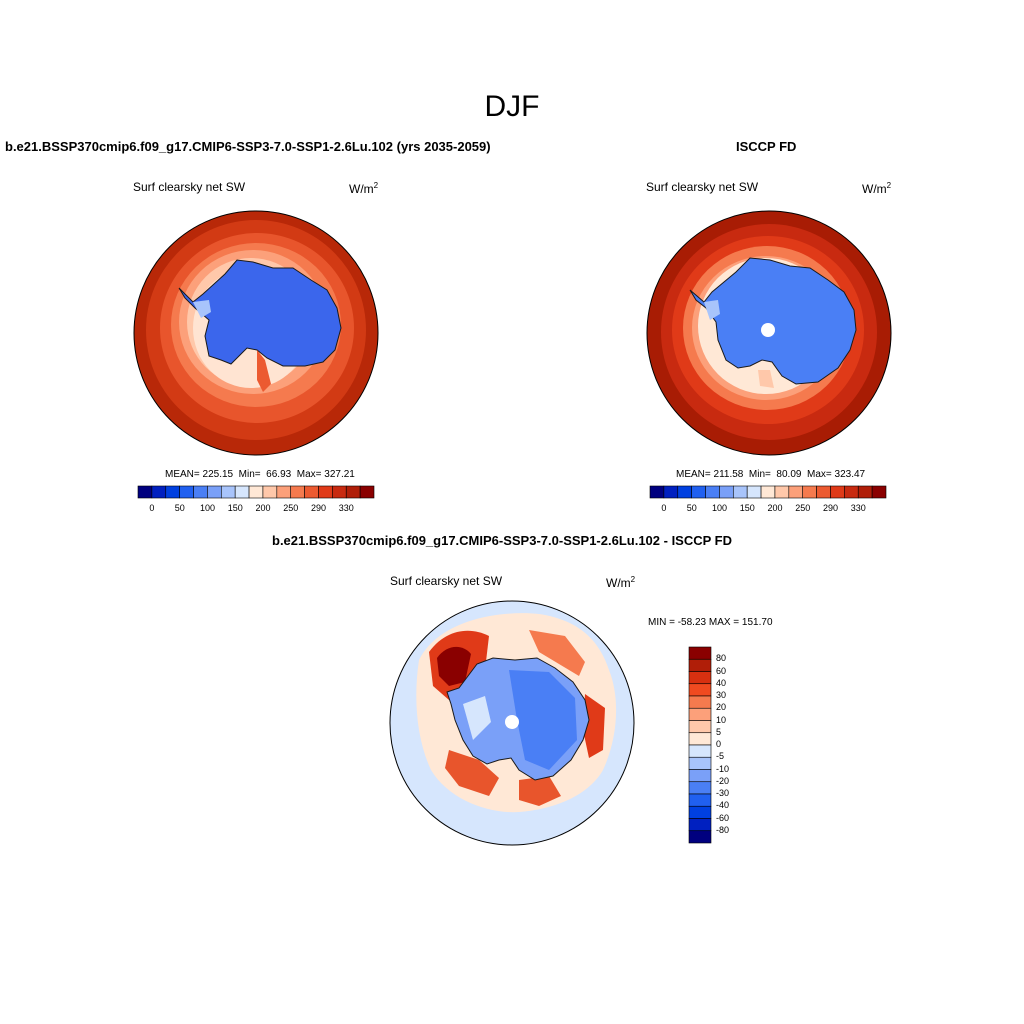 The image size is (1024, 1024). Describe the element at coordinates (291, 508) in the screenshot. I see `left-colorbar-tick-label: 250` at that location.